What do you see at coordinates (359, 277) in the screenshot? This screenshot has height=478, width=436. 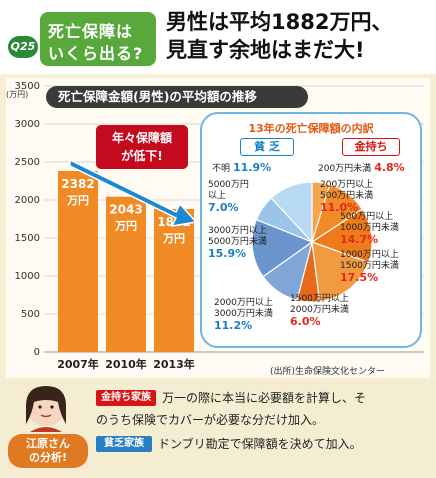 I see `pie-slice-percent: 17.5%` at bounding box center [359, 277].